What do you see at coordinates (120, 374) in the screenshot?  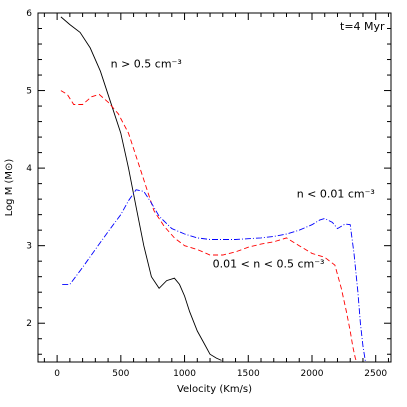 I see `x-tick-label: 500` at bounding box center [120, 374].